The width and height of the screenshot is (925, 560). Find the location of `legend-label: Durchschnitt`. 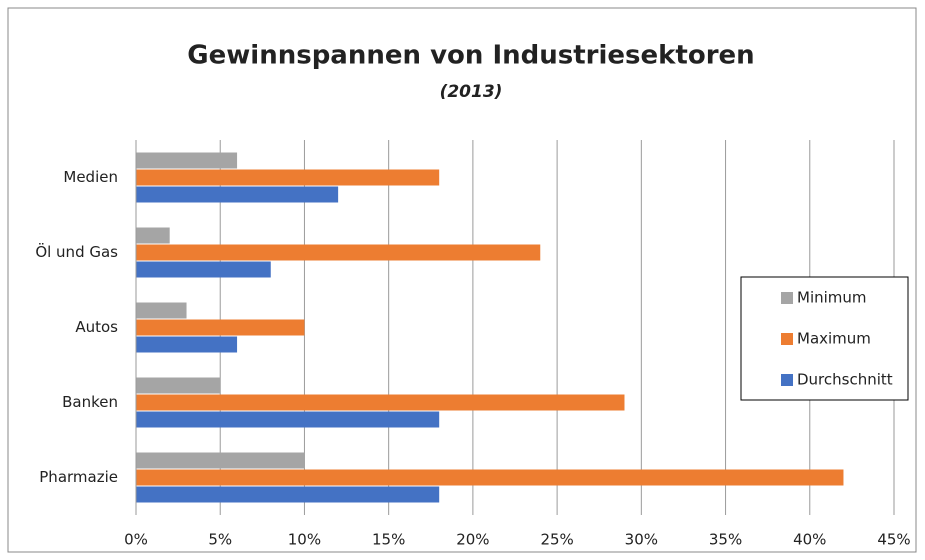

legend-label: Durchschnitt is located at coordinates (845, 380).